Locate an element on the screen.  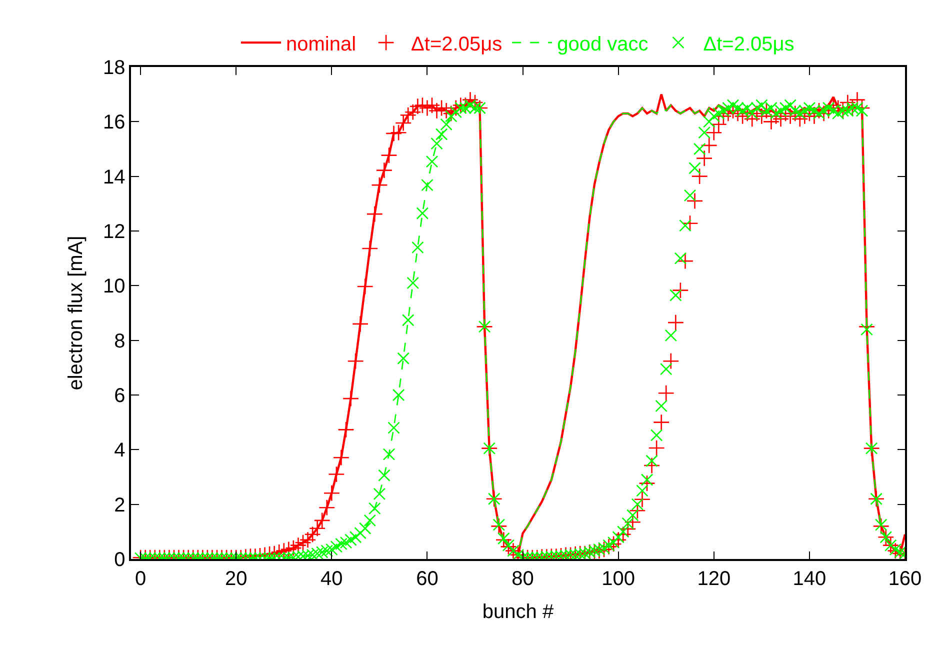
x-tick-label: 160 is located at coordinates (905, 579).